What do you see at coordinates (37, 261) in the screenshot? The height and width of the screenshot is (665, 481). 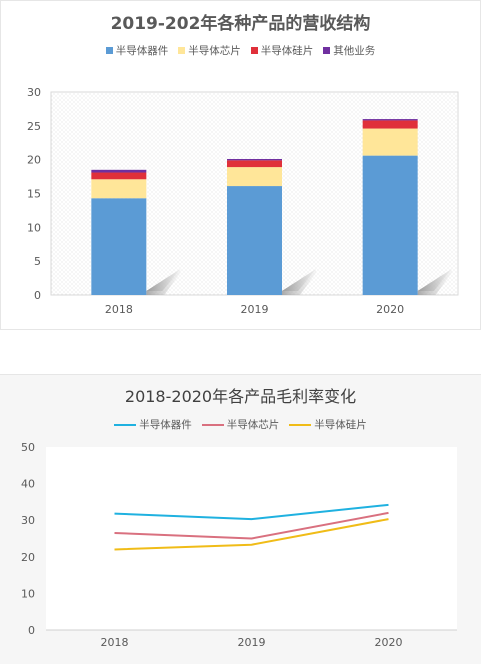 I see `y-tick-label: 5` at bounding box center [37, 261].